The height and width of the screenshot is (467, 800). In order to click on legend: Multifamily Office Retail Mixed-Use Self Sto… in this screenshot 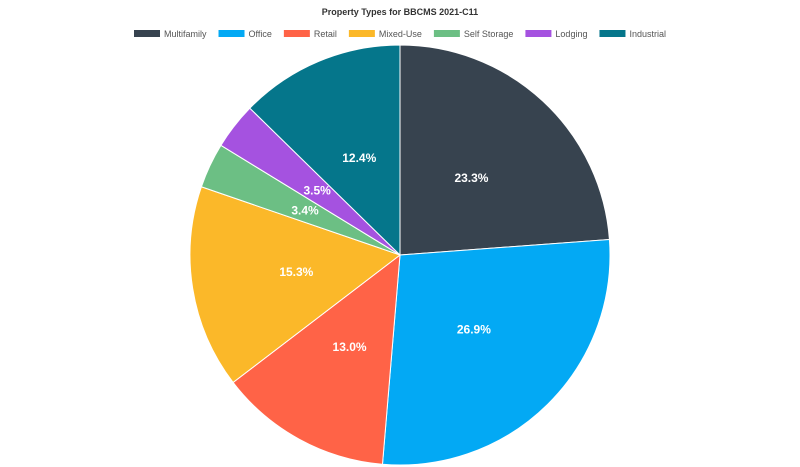, I will do `click(400, 34)`.